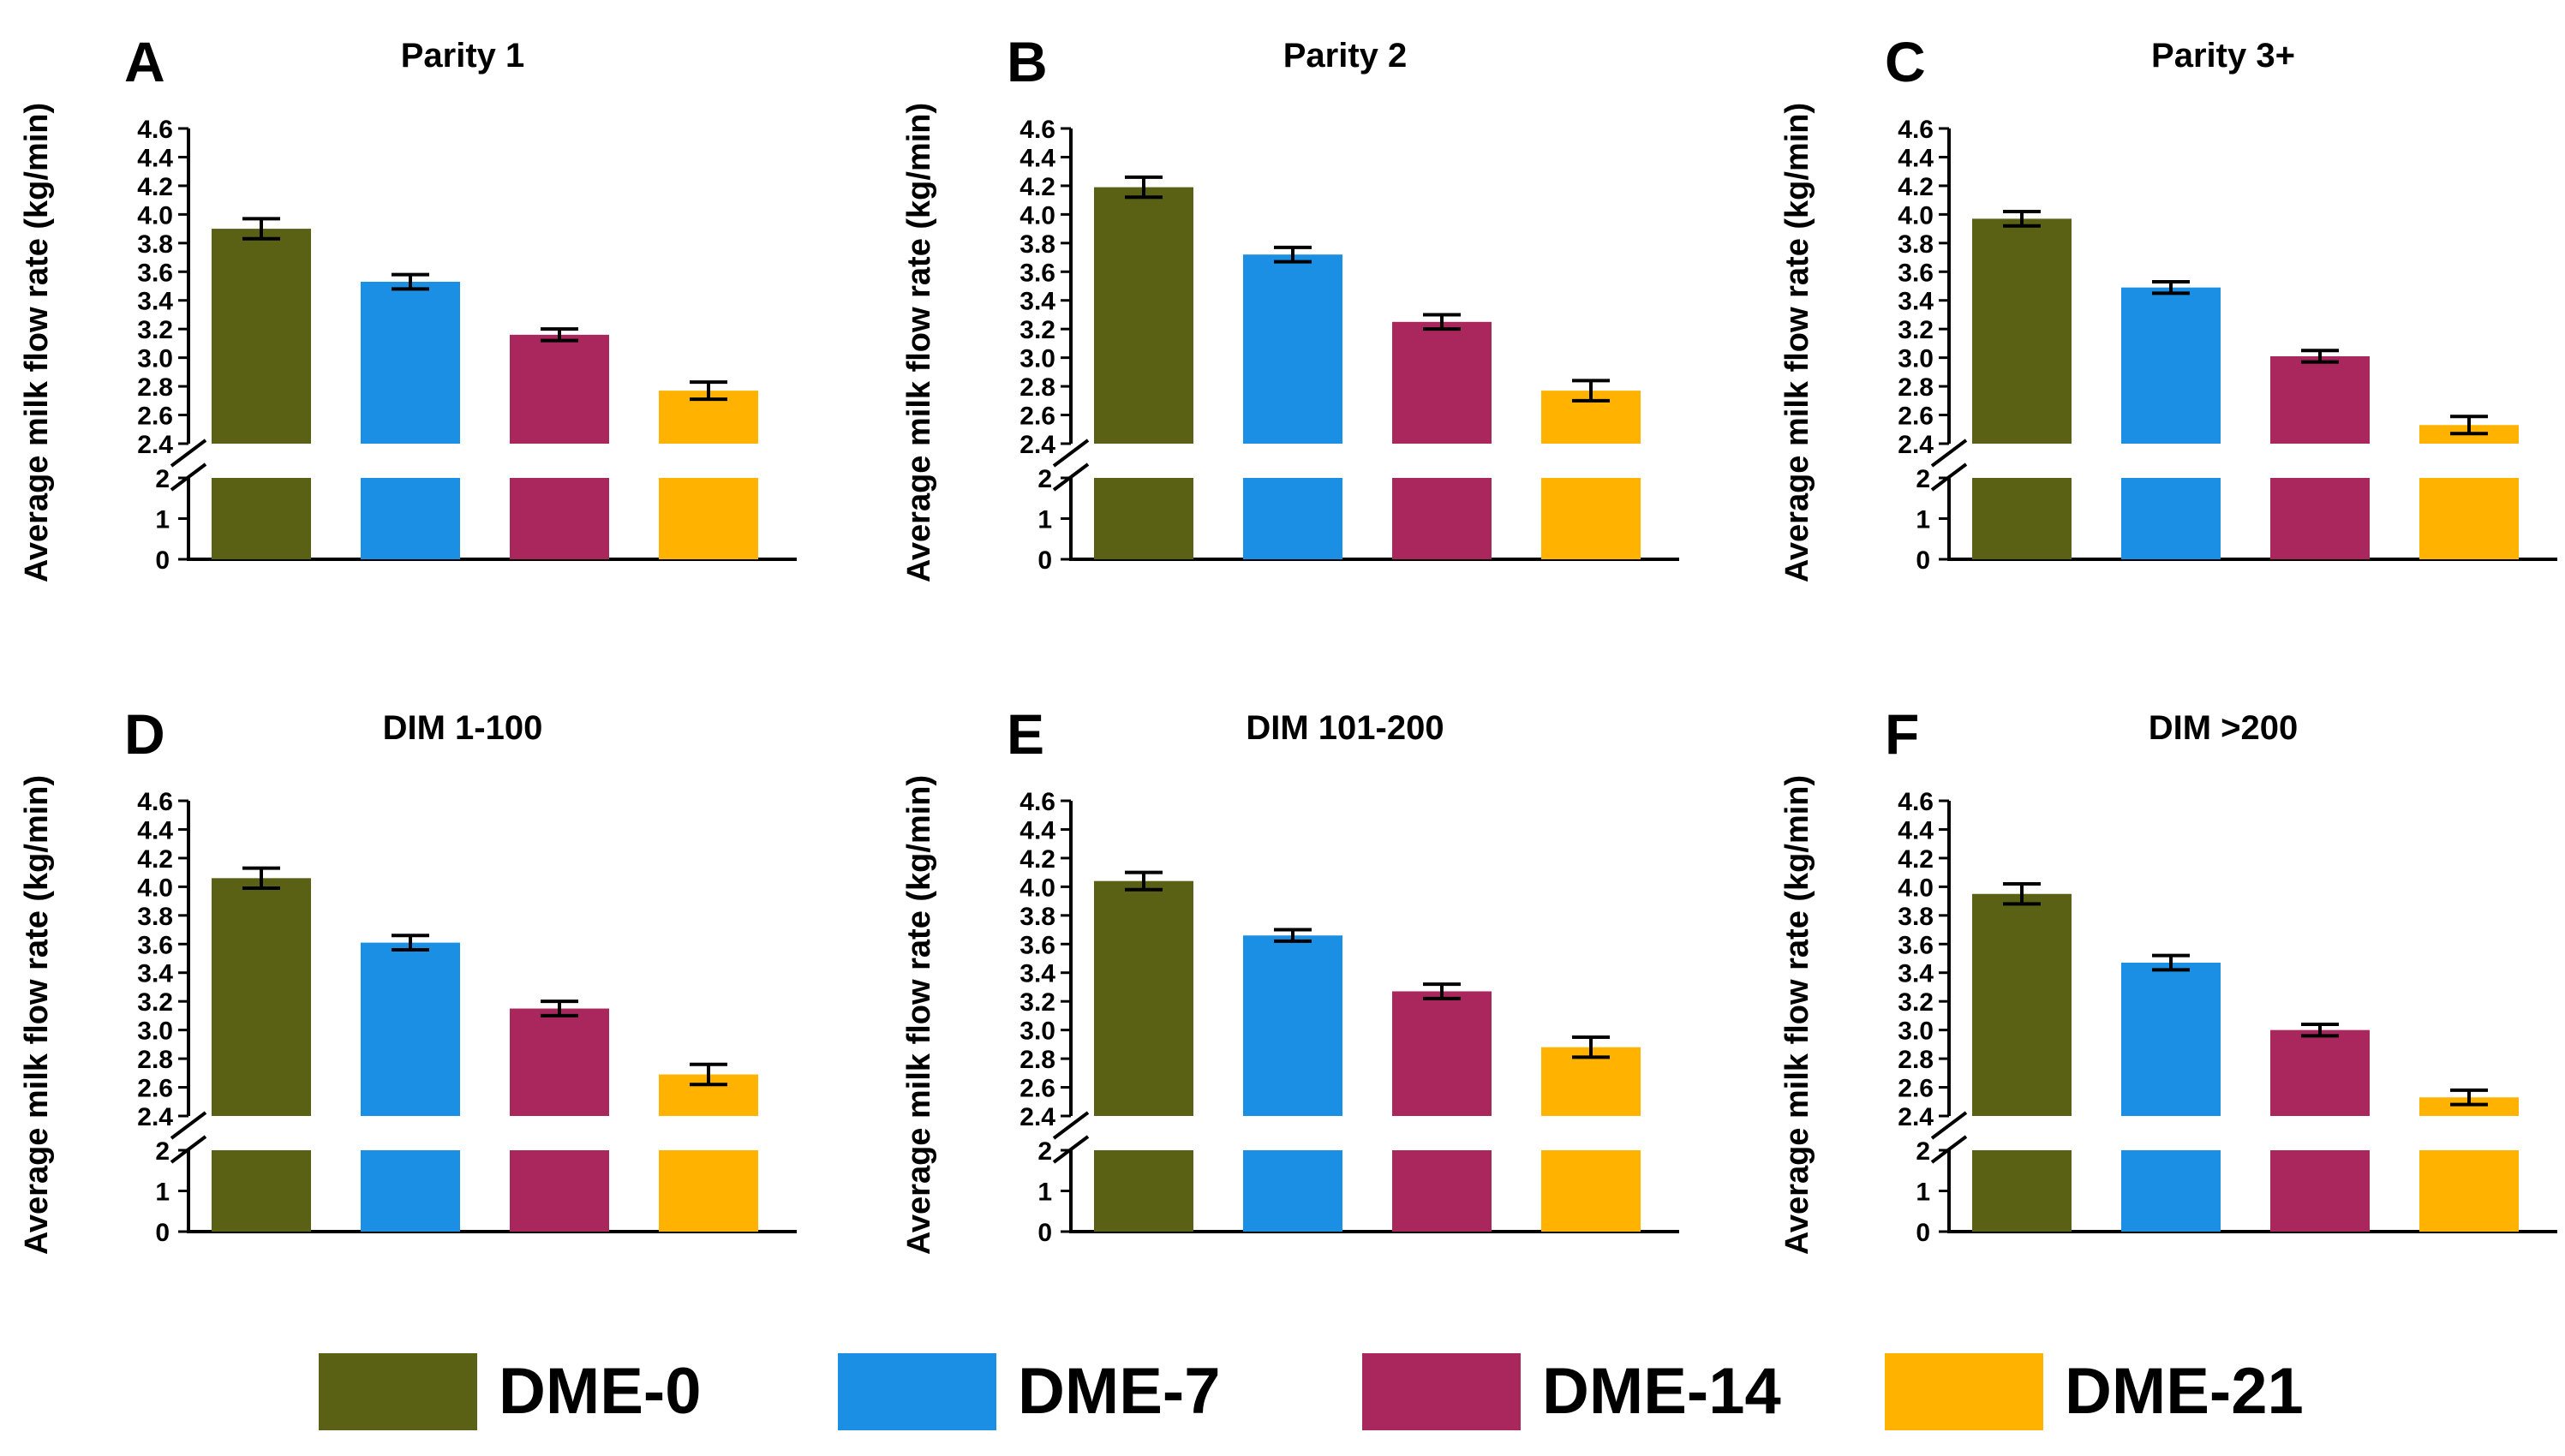 This screenshot has height=1456, width=2565. Describe the element at coordinates (1902, 734) in the screenshot. I see `panel-letter: F` at that location.